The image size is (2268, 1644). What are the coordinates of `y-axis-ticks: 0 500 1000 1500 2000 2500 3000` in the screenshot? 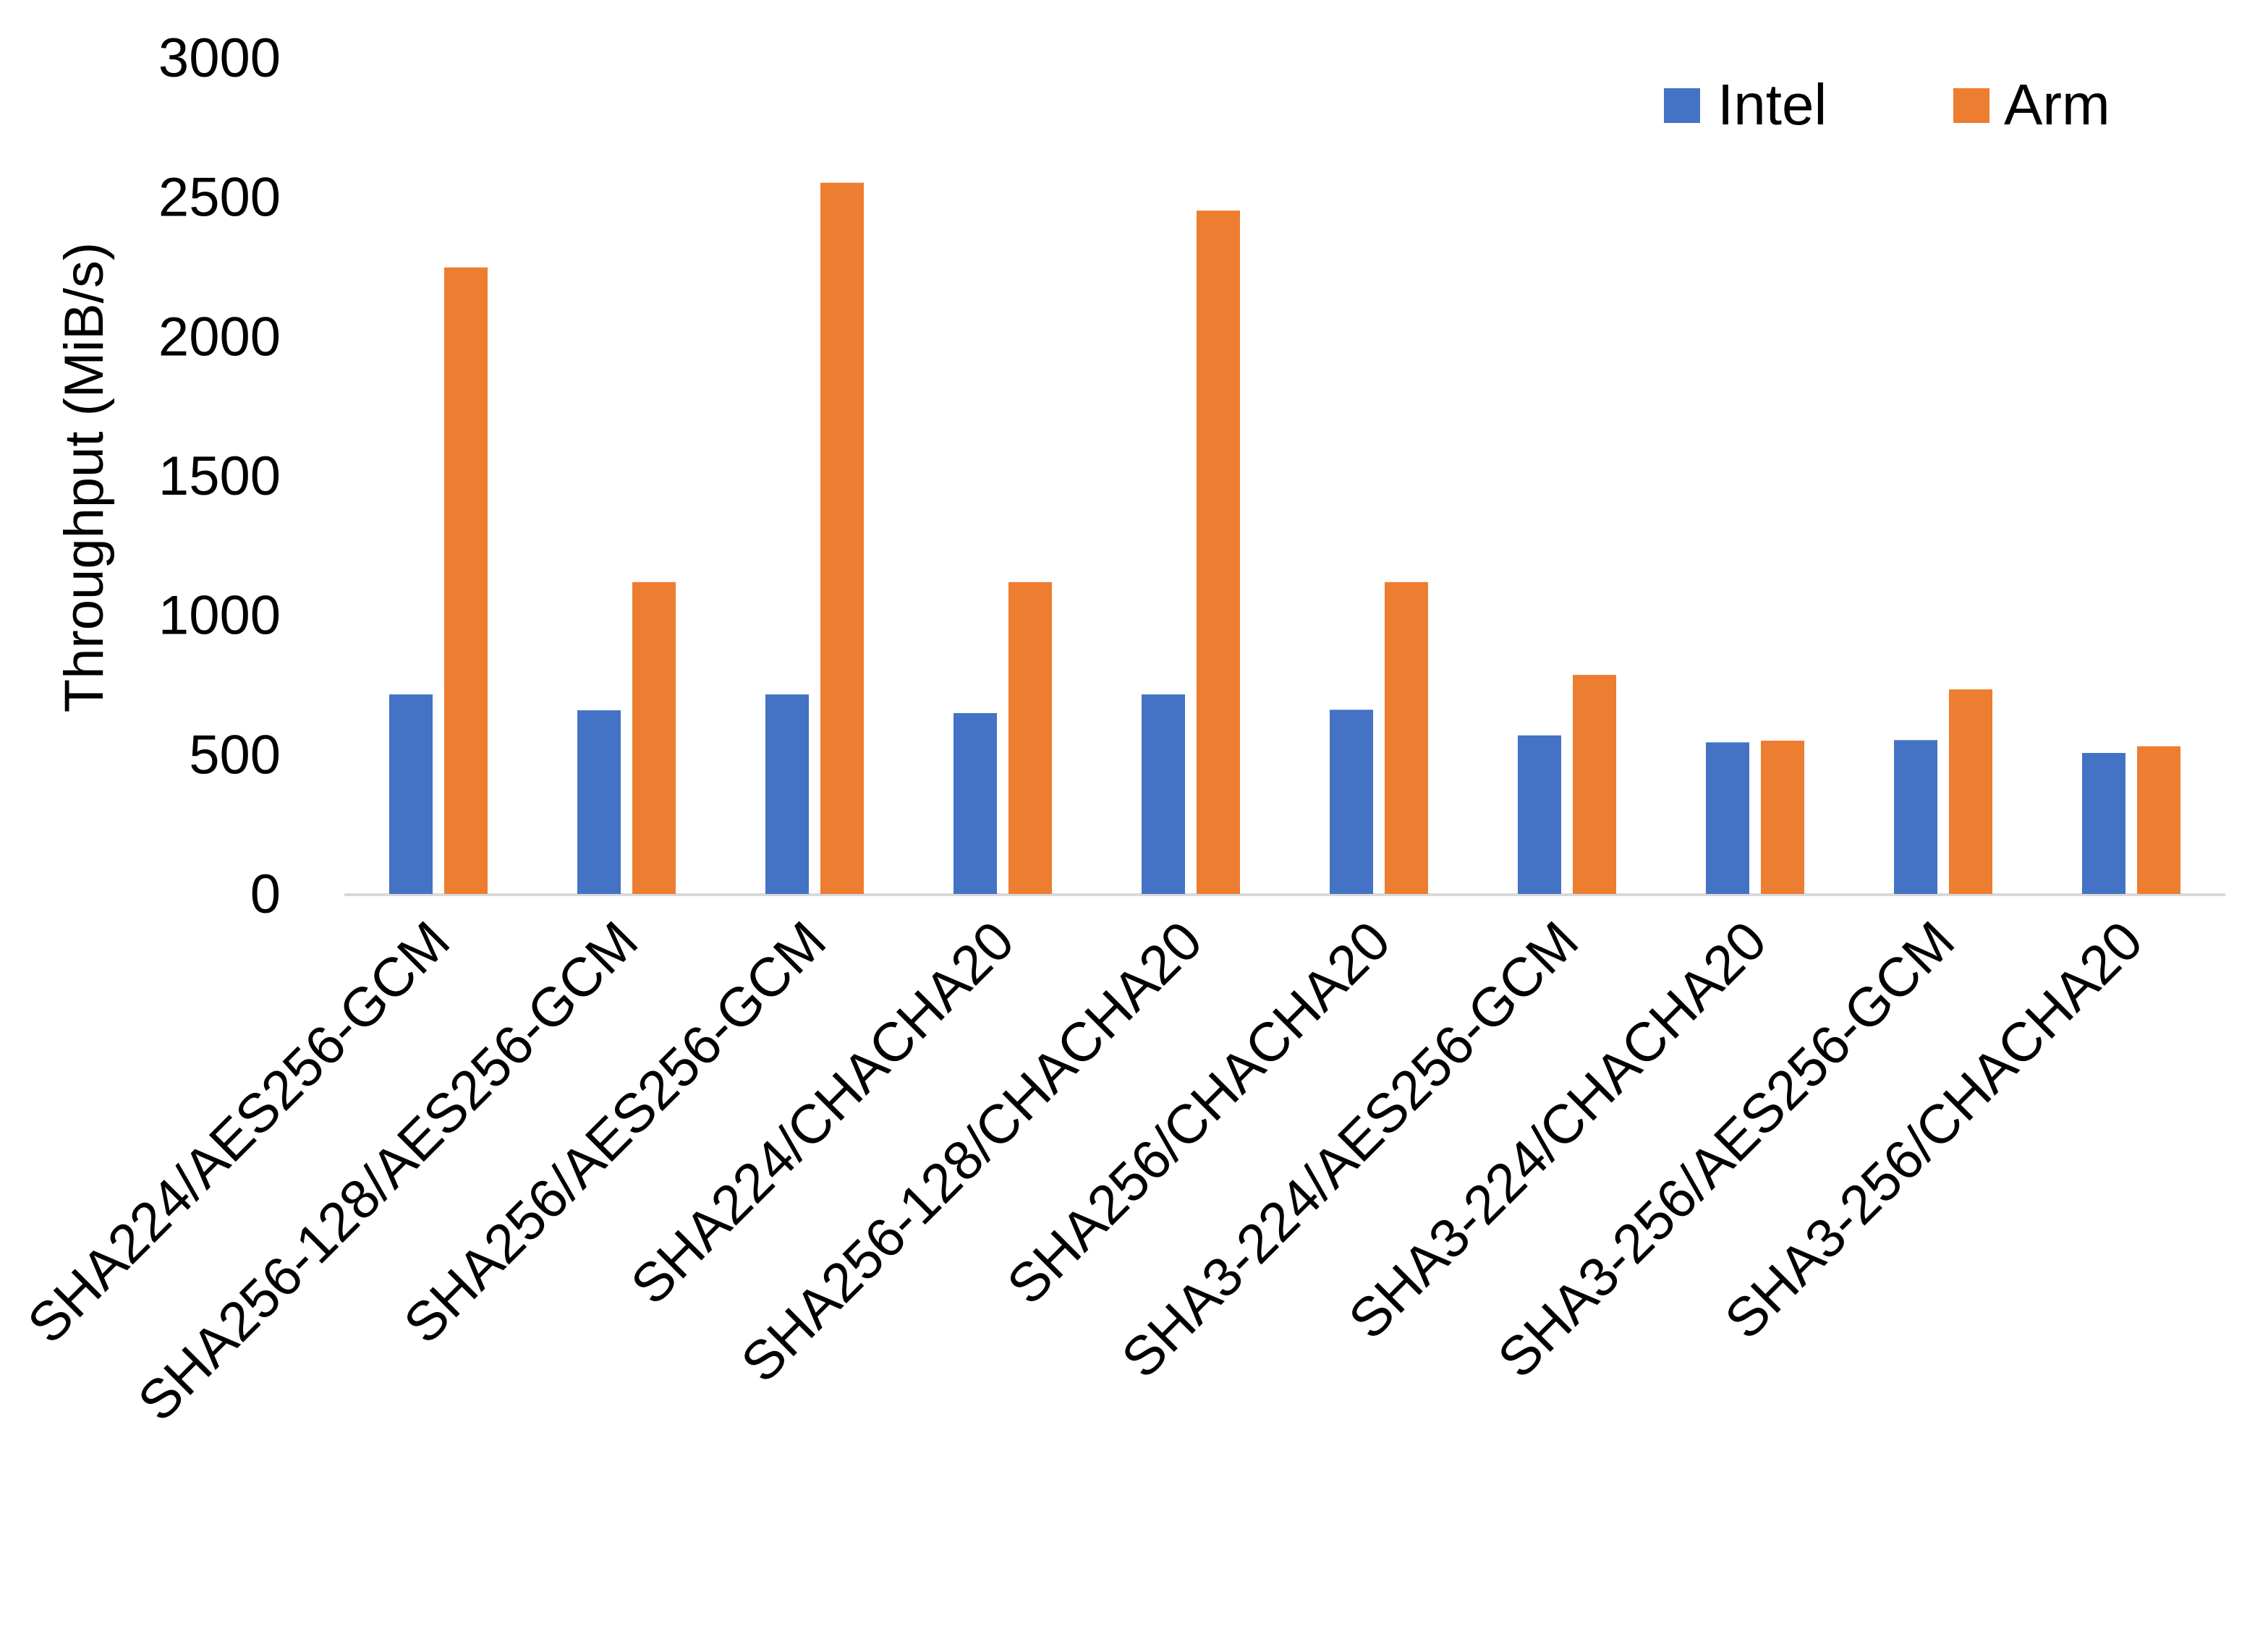 It's located at (219, 476).